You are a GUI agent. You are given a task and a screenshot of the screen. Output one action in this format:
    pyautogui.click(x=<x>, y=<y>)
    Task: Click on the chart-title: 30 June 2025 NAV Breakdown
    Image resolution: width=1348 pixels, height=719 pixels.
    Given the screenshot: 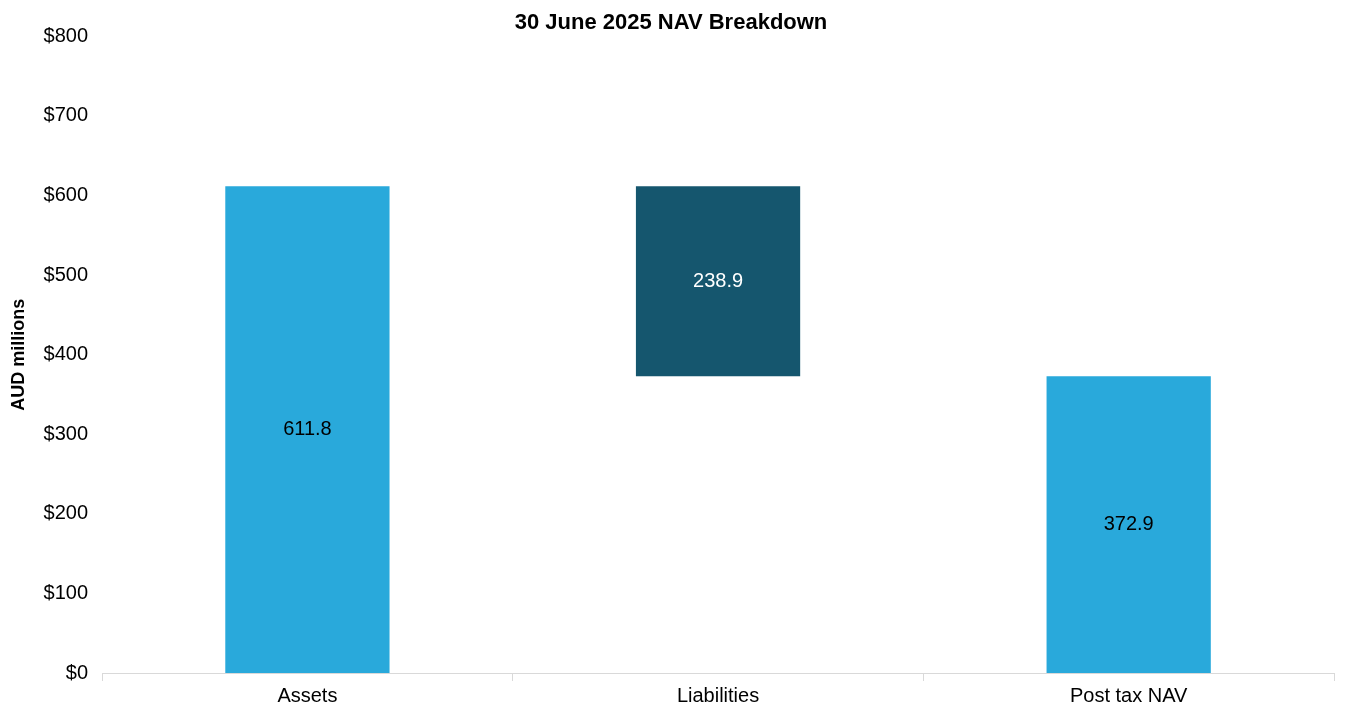 What is the action you would take?
    pyautogui.click(x=671, y=22)
    